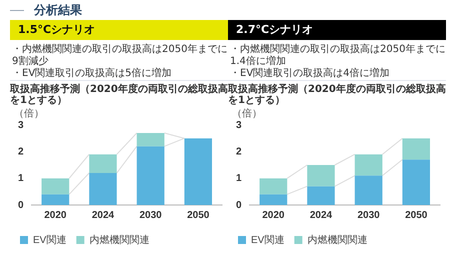  Describe the element at coordinates (119, 30) in the screenshot. I see `chart-title: 1.5°Cシナリオ` at that location.